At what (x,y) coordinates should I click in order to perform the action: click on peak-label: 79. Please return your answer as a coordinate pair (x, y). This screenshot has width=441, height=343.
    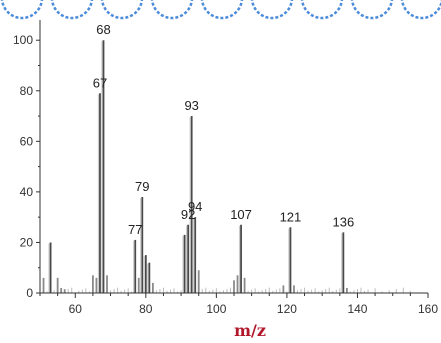
    Looking at the image, I should click on (142, 186).